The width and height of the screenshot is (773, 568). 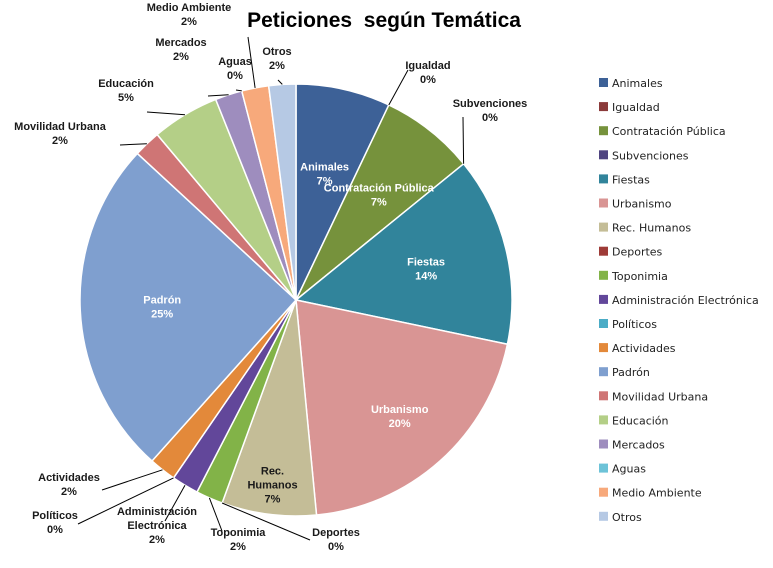 What do you see at coordinates (336, 540) in the screenshot?
I see `data-label-deportes: Deportes 0%` at bounding box center [336, 540].